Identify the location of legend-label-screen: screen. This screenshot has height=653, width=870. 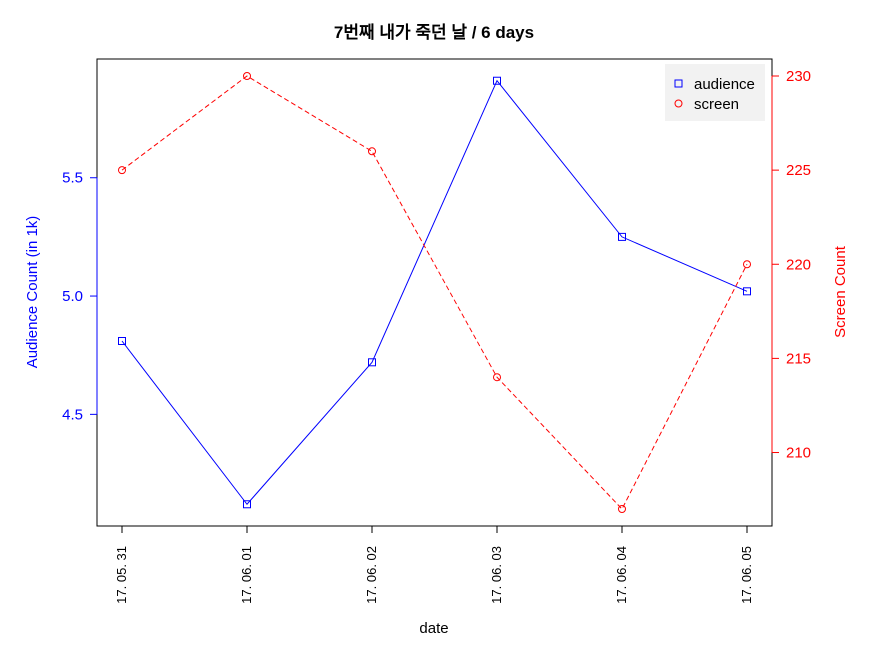
(716, 104).